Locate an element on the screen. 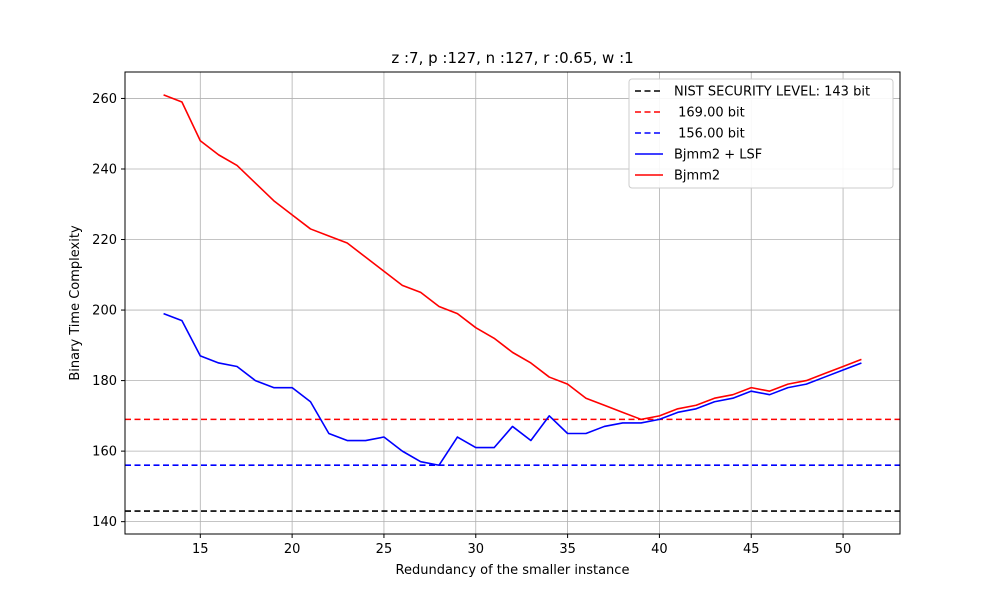 The image size is (1000, 600). reference-lines is located at coordinates (512, 465).